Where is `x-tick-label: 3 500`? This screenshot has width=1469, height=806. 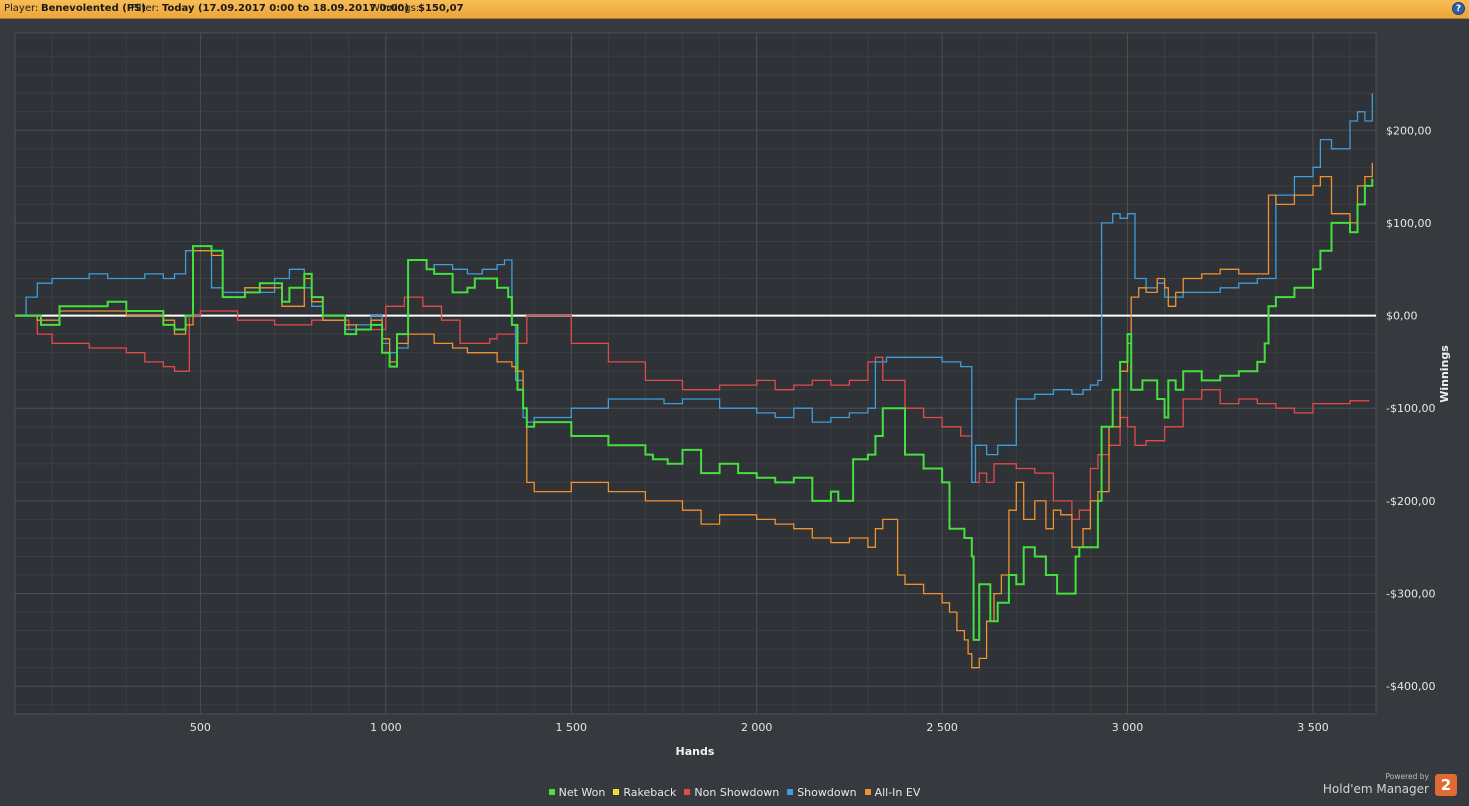 x-tick-label: 3 500 is located at coordinates (1313, 727).